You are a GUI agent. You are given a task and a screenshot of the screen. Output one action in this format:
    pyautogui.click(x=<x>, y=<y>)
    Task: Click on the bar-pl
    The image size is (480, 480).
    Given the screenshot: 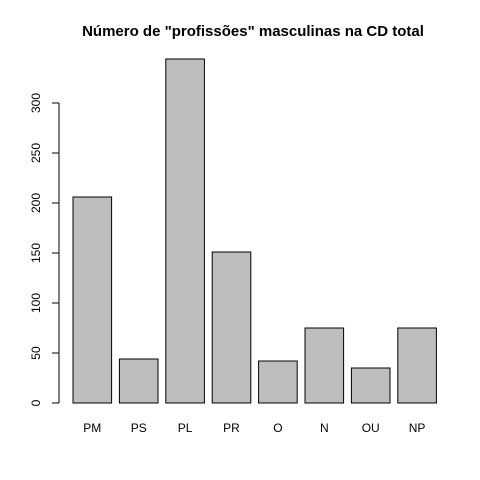 What is the action you would take?
    pyautogui.click(x=185, y=231)
    